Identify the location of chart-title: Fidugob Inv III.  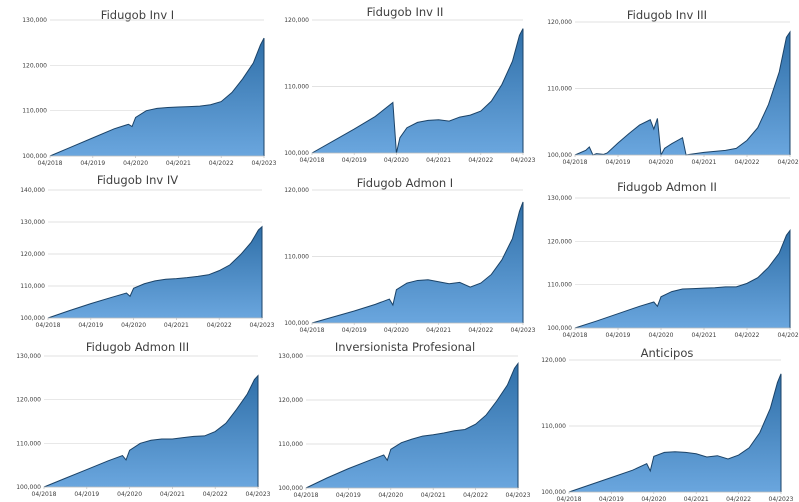
(667, 15).